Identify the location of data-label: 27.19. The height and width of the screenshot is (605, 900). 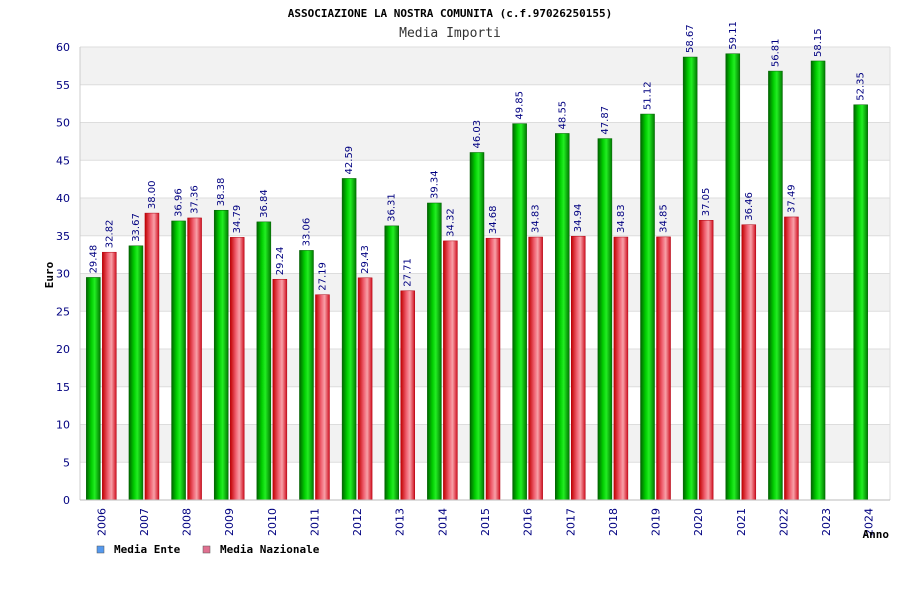
(322, 276).